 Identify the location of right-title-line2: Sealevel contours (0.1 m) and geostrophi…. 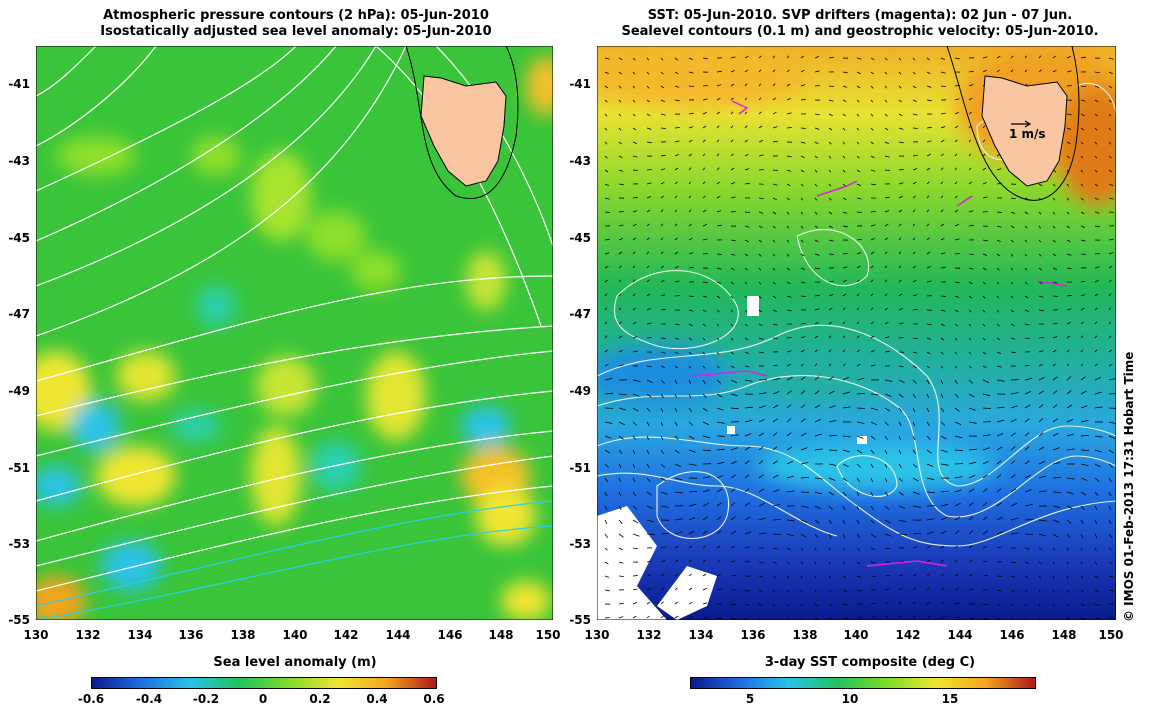
(860, 31).